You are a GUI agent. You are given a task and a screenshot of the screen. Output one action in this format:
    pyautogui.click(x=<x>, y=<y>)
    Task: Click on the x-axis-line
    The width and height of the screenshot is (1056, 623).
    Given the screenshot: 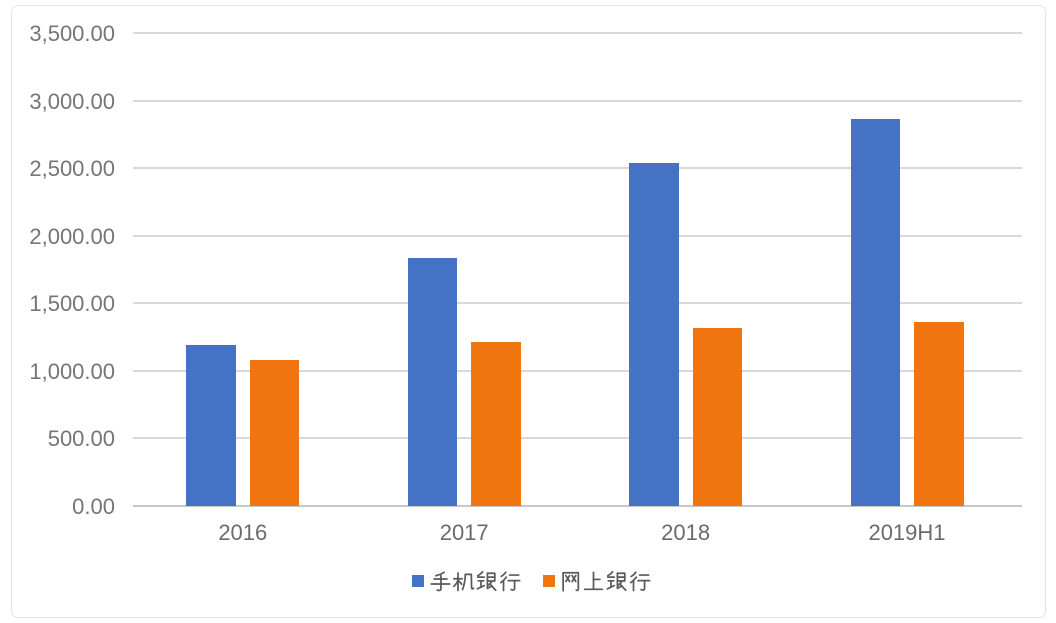 What is the action you would take?
    pyautogui.click(x=577, y=506)
    